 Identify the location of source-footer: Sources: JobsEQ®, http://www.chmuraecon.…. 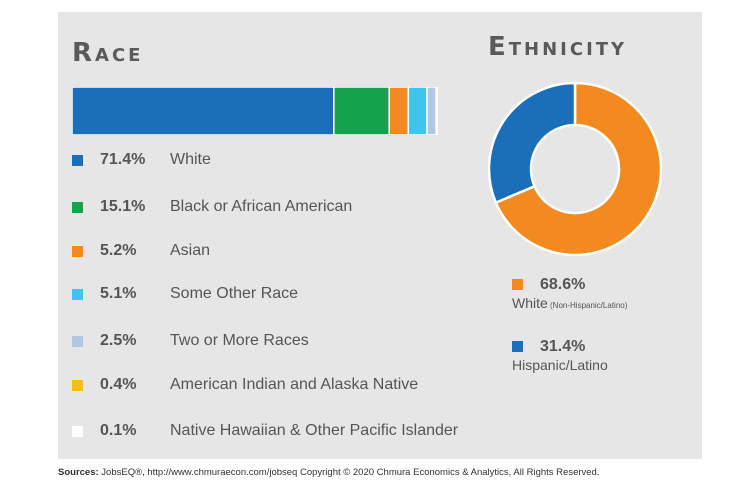
(328, 472).